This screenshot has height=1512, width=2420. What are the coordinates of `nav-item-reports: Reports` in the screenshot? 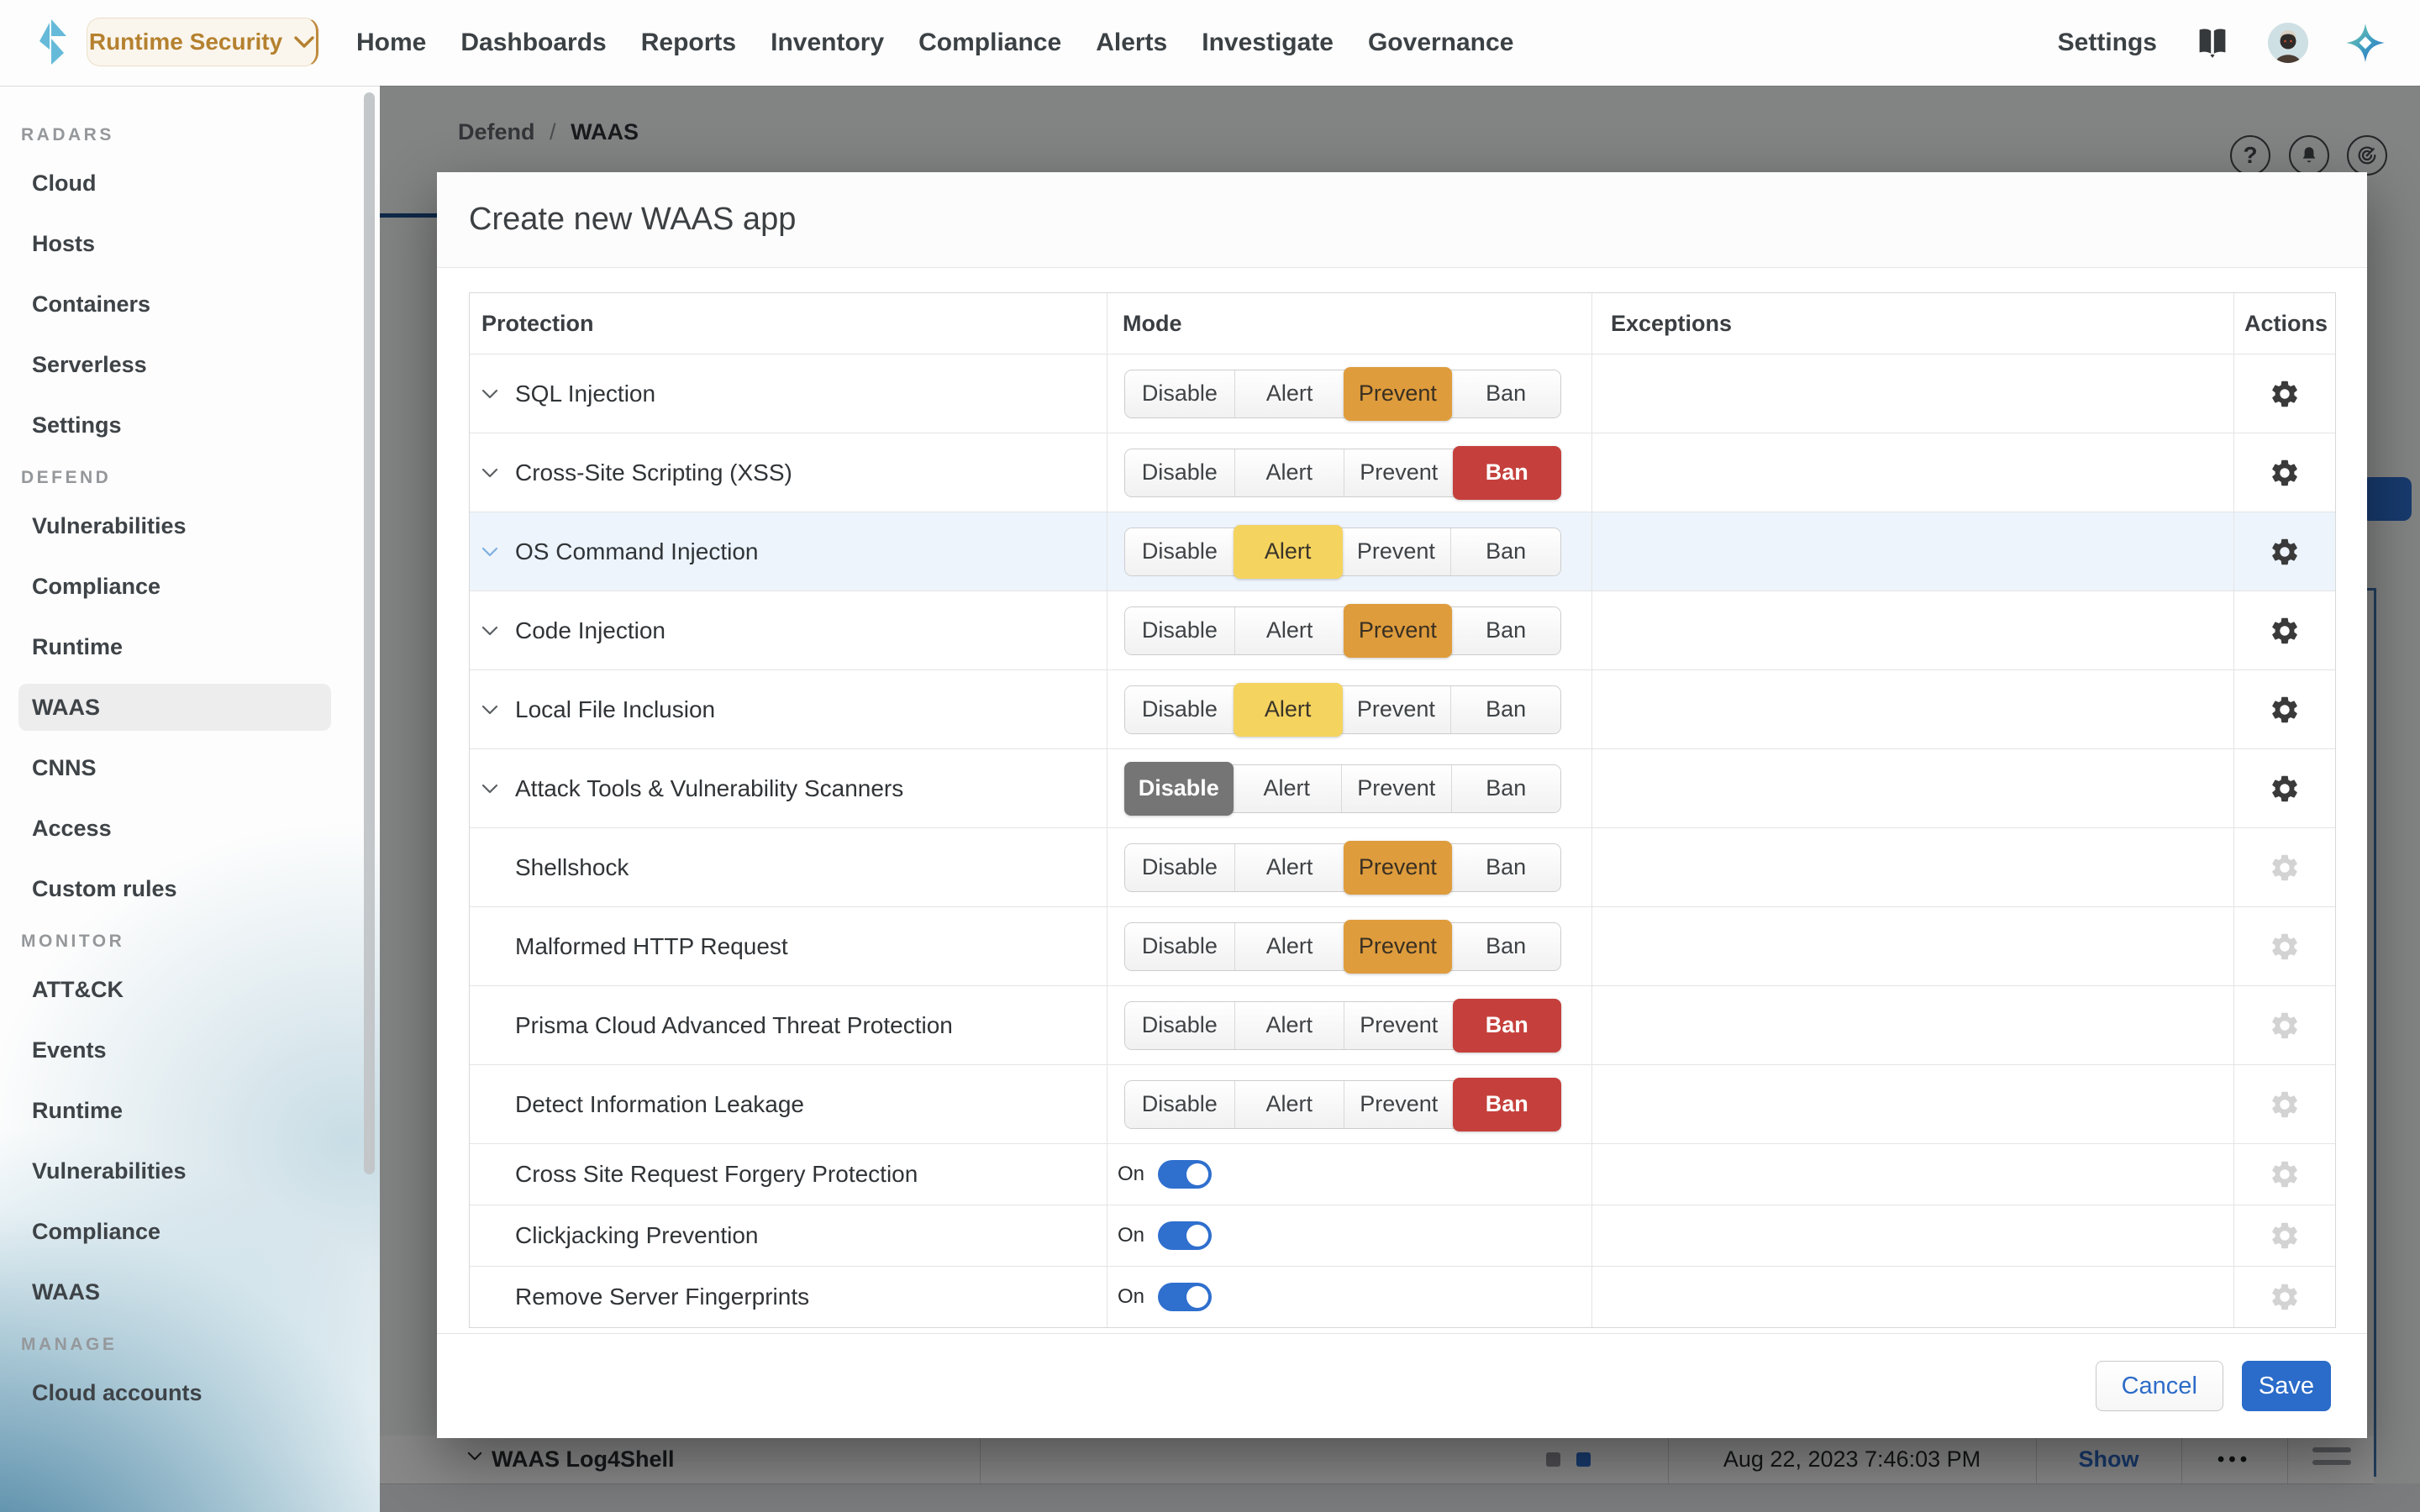 It's located at (688, 42).